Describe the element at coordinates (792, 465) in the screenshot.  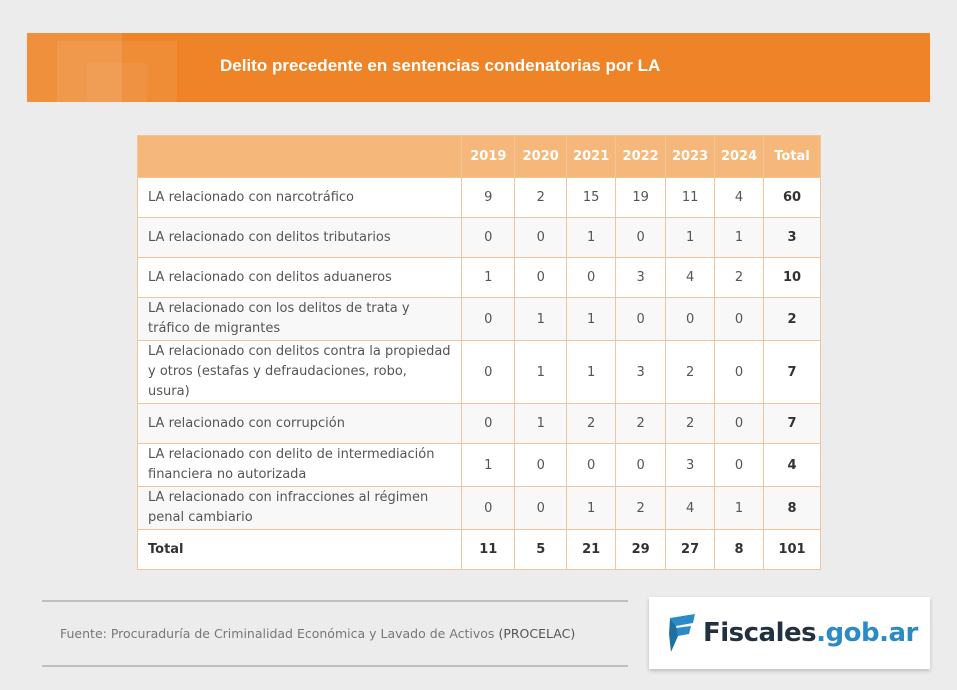
I see `row-total: 4` at that location.